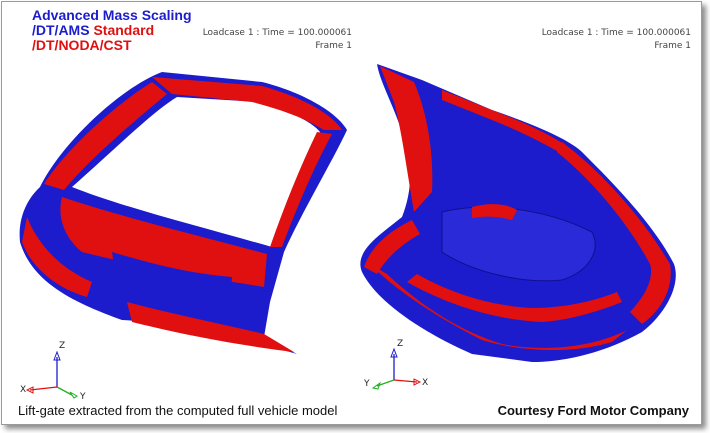 The width and height of the screenshot is (710, 433). I want to click on right-red-top-rail, so click(507, 122).